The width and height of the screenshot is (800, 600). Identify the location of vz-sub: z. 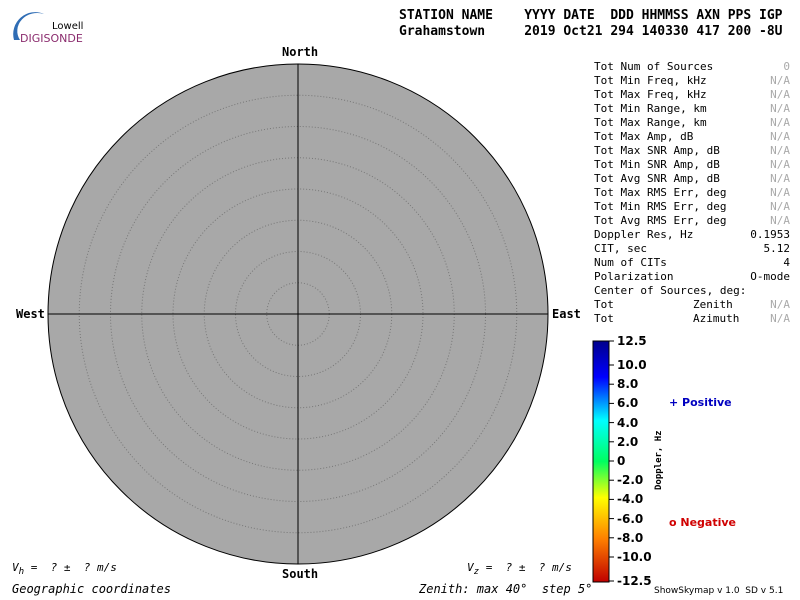
(476, 572).